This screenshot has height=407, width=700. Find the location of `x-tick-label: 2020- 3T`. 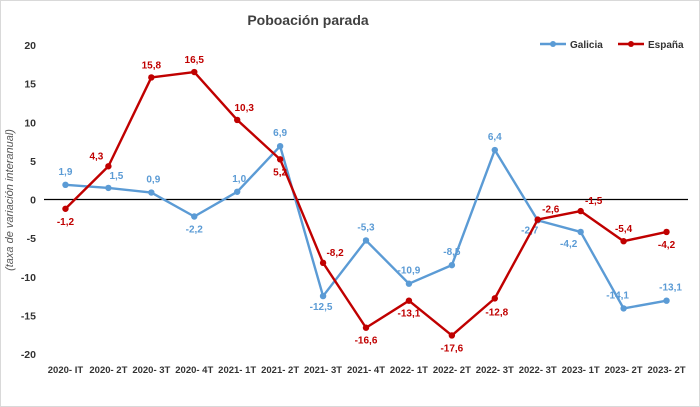

x-tick-label: 2020- 3T is located at coordinates (151, 370).